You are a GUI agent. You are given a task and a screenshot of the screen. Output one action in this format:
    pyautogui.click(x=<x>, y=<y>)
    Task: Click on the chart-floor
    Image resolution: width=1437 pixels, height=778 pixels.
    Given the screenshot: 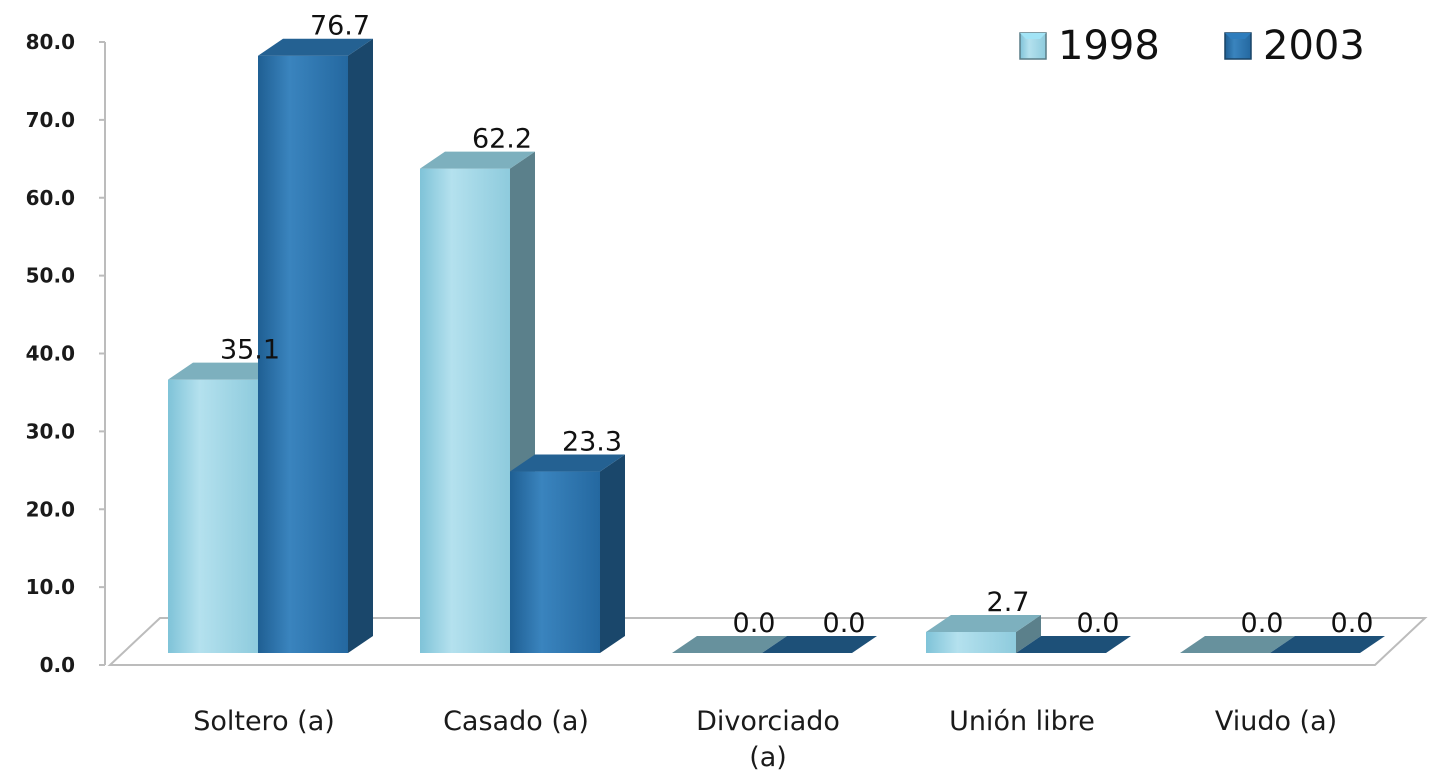 What is the action you would take?
    pyautogui.click(x=767, y=641)
    